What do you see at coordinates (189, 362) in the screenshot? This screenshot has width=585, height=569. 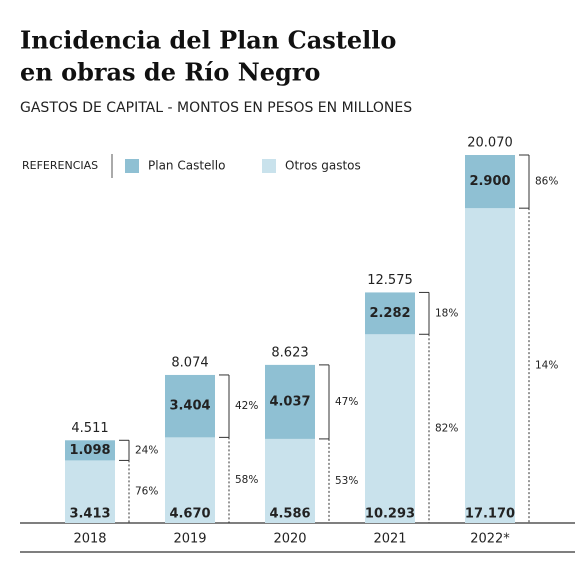 I see `total-label: 8.074` at bounding box center [189, 362].